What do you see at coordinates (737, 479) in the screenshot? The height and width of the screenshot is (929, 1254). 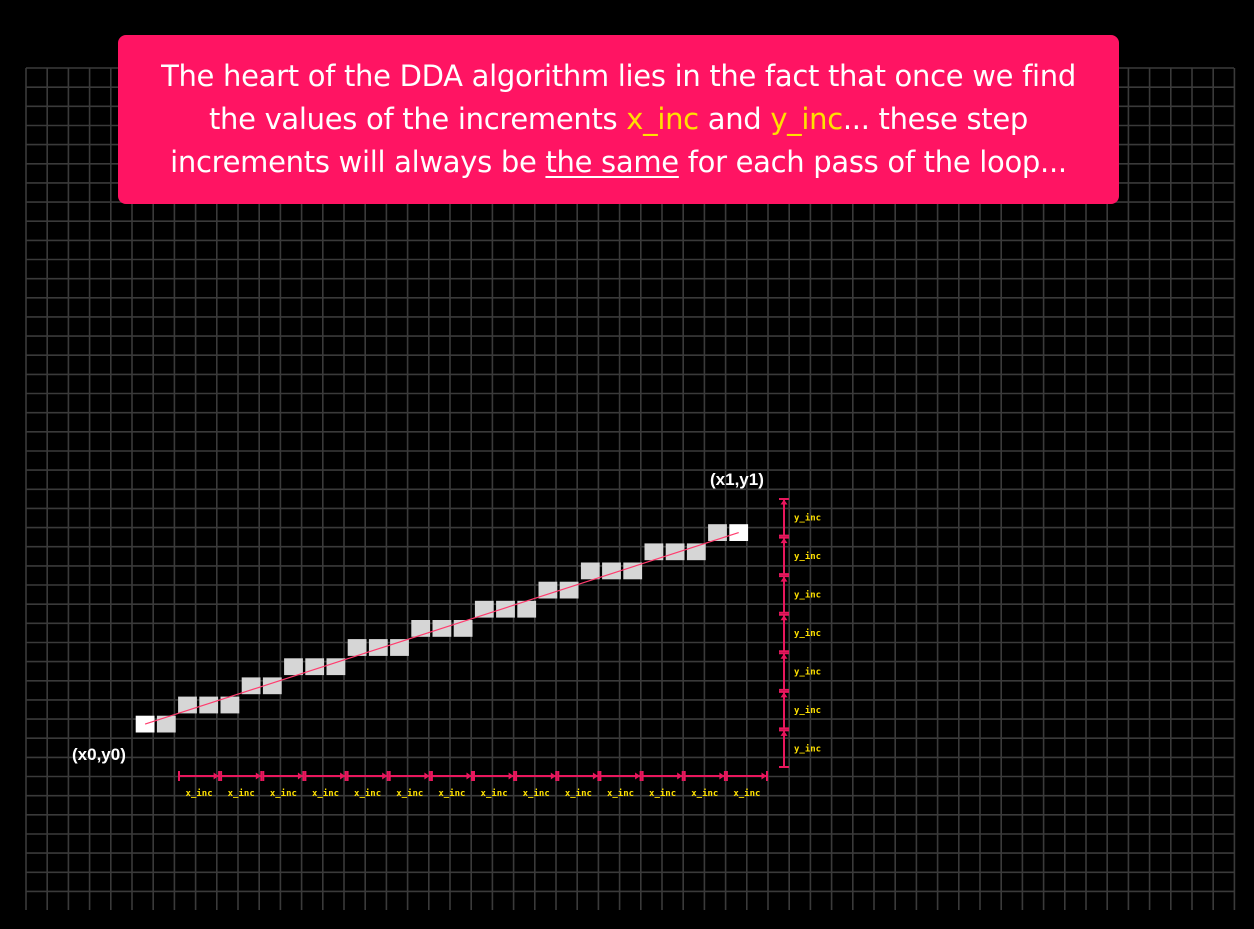 I see `end-point-label: (x1,y1)` at bounding box center [737, 479].